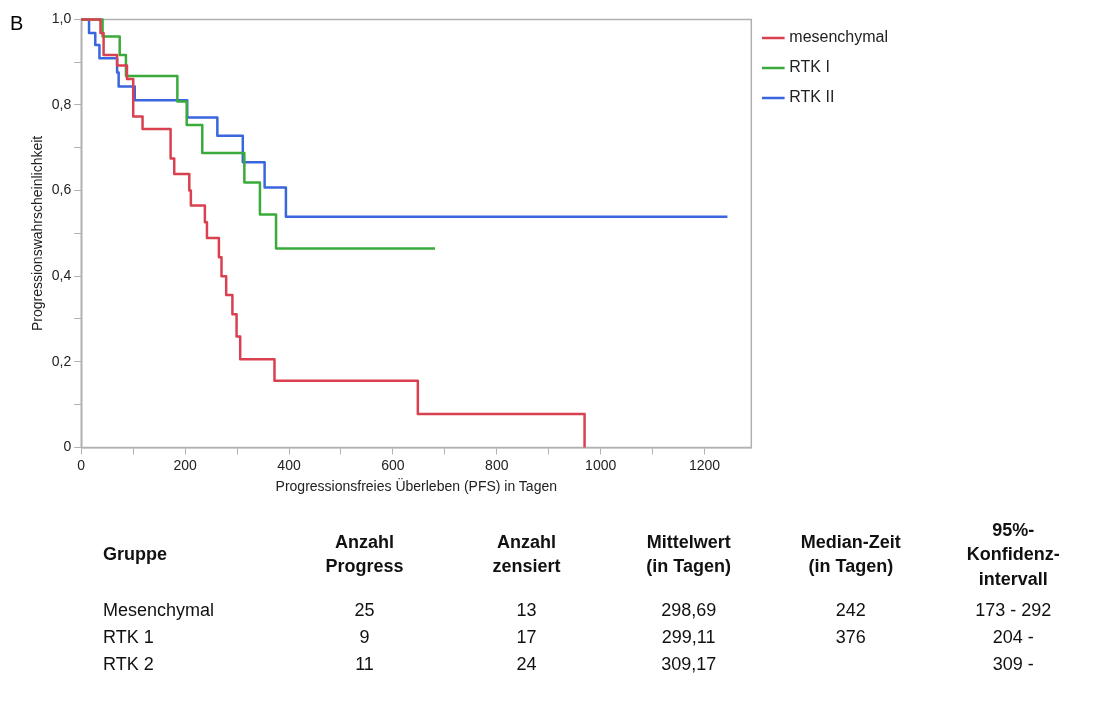  Describe the element at coordinates (568, 636) in the screenshot. I see `text: RTK 1 9 17 299,11 376 204 -` at that location.